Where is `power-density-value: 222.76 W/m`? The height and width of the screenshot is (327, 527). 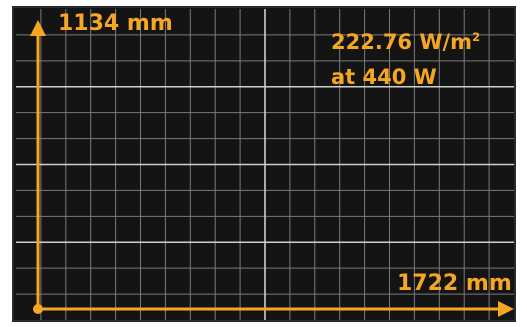
power-density-value: 222.76 W/m is located at coordinates (402, 42).